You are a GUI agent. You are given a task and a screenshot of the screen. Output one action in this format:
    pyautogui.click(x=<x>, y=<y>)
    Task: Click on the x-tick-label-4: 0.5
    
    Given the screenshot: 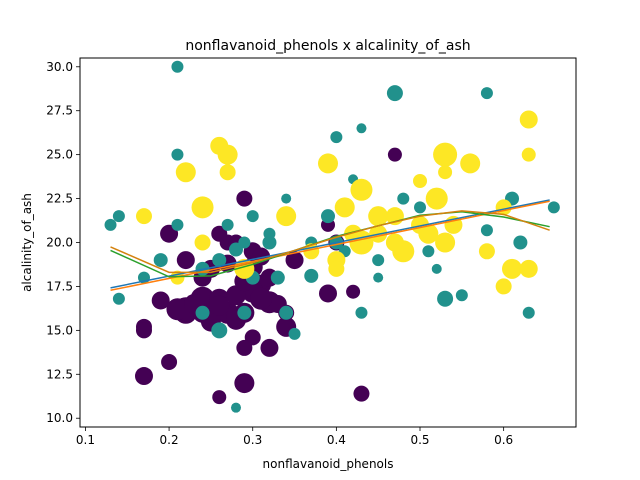 What is the action you would take?
    pyautogui.click(x=419, y=440)
    